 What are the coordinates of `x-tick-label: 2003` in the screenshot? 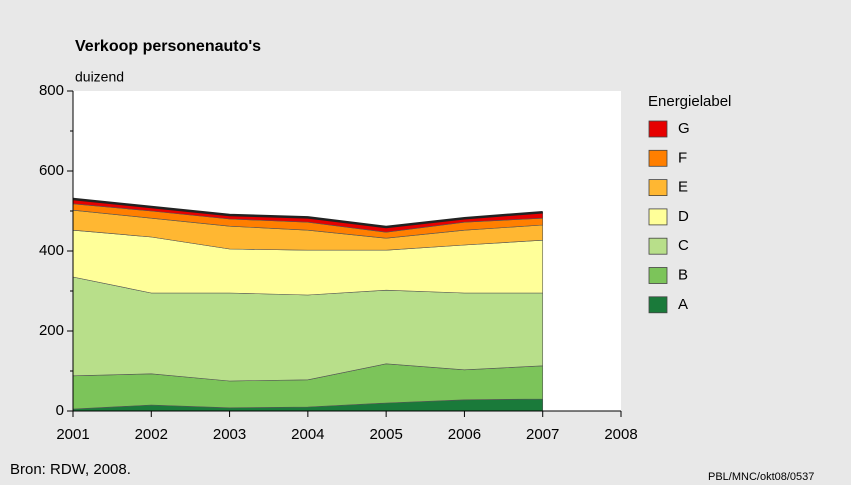 It's located at (229, 434).